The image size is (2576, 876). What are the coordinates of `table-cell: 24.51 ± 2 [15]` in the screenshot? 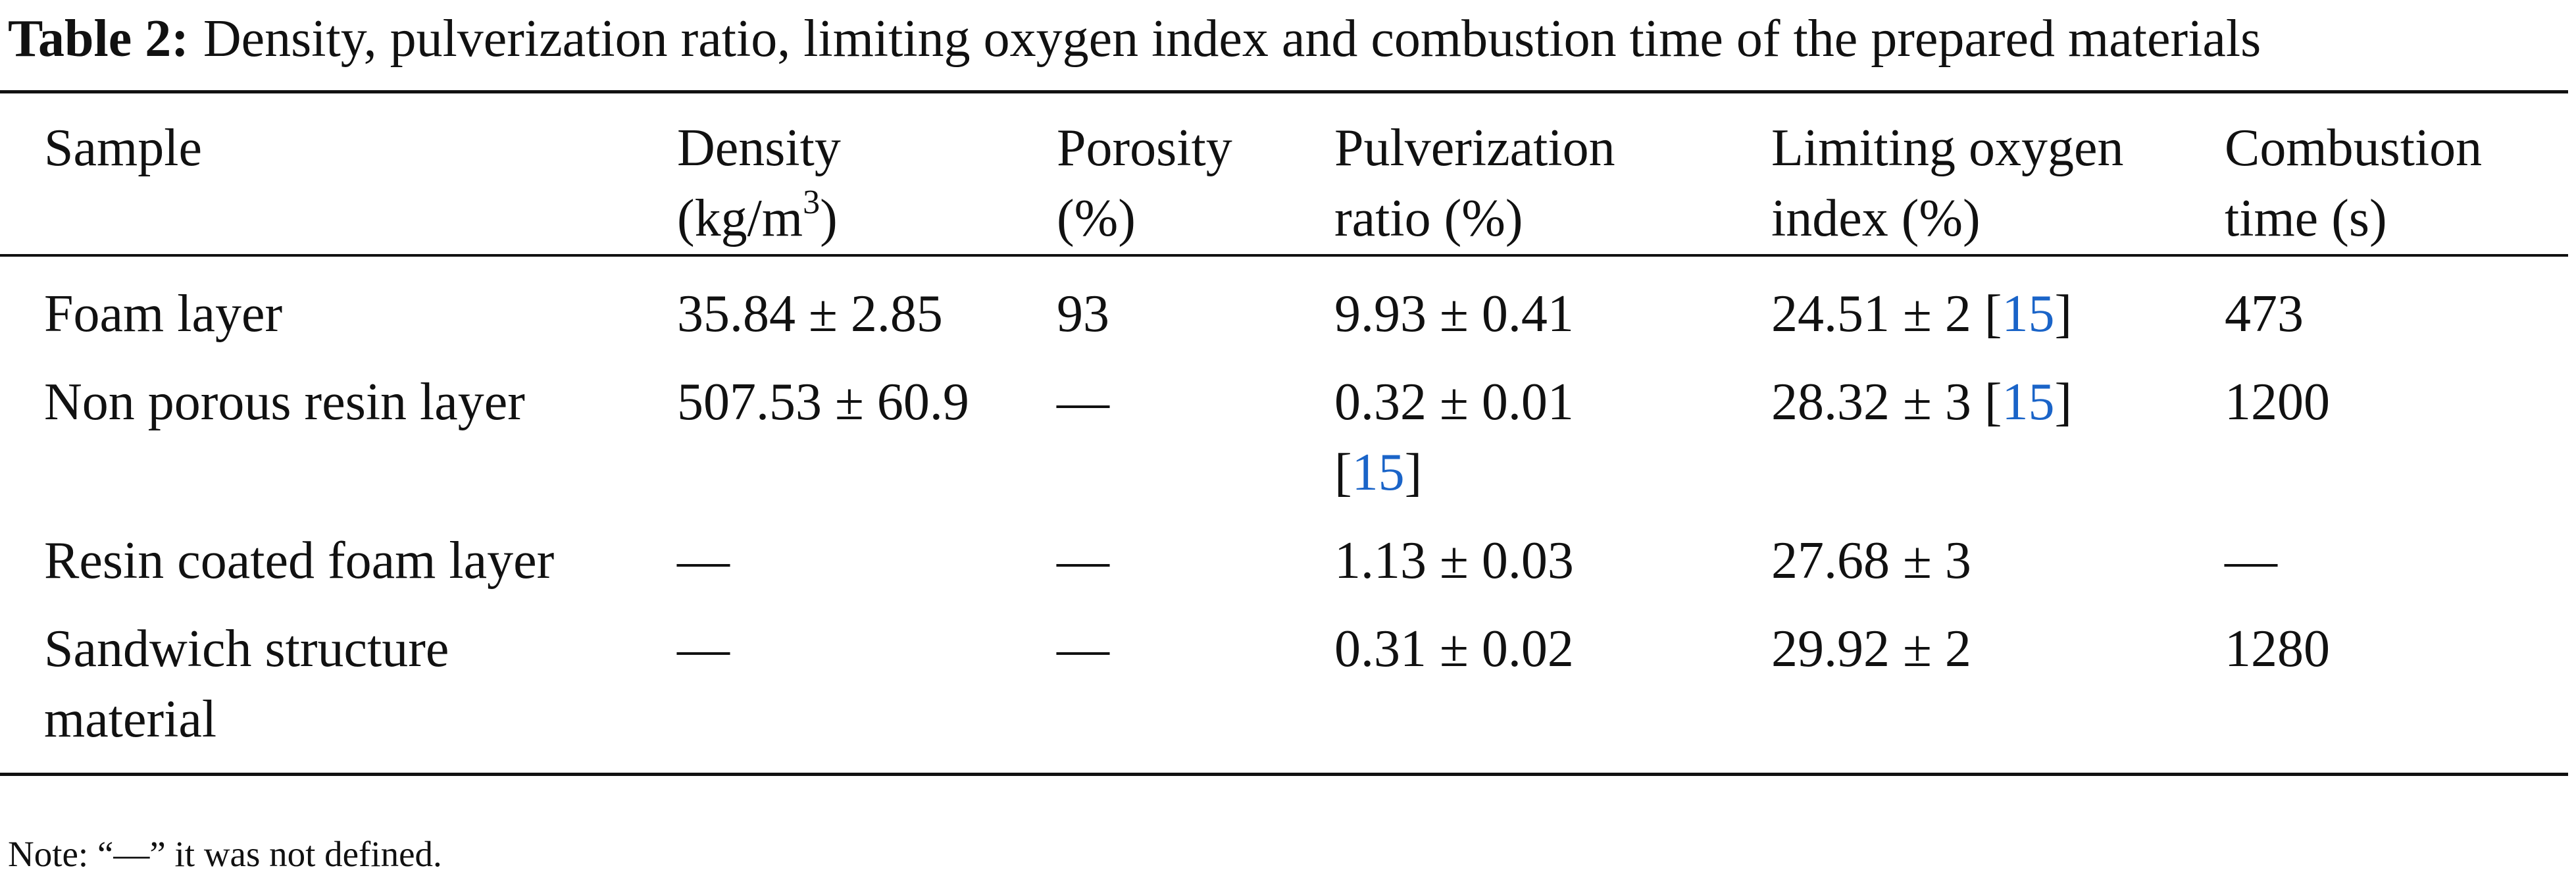 It's located at (1998, 311).